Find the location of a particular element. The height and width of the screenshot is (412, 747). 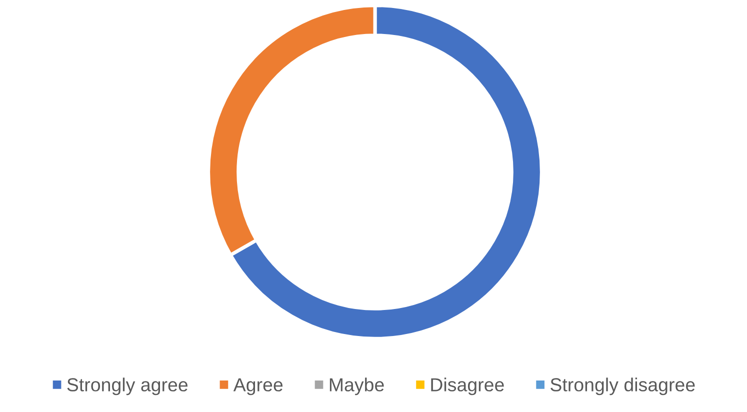

legend-label: Strongly disagree is located at coordinates (622, 387).